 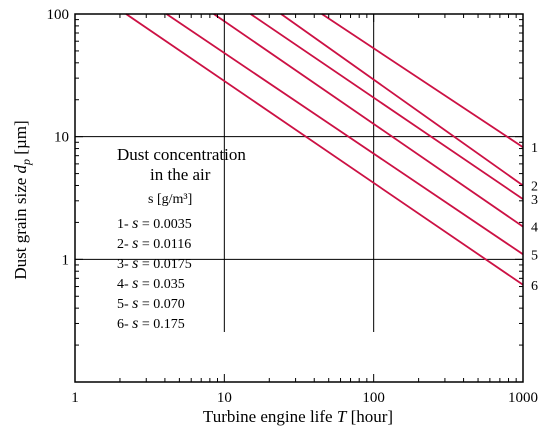 I want to click on x-axis-title: Turbine engine life T [hour], so click(x=298, y=416).